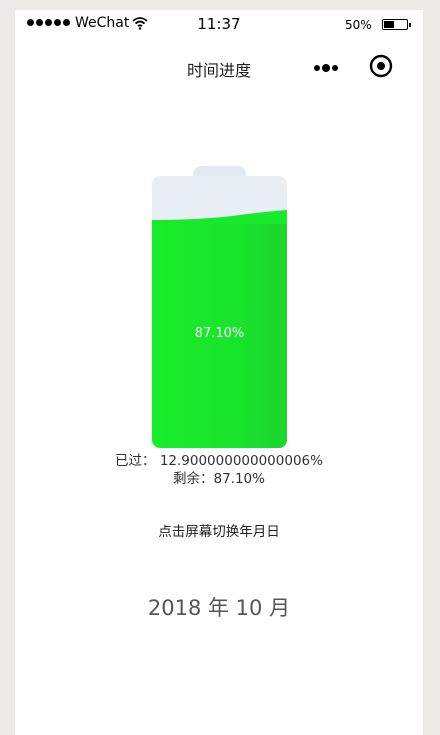 Image resolution: width=440 pixels, height=735 pixels. What do you see at coordinates (218, 70) in the screenshot?
I see `page-title: 时间进度` at bounding box center [218, 70].